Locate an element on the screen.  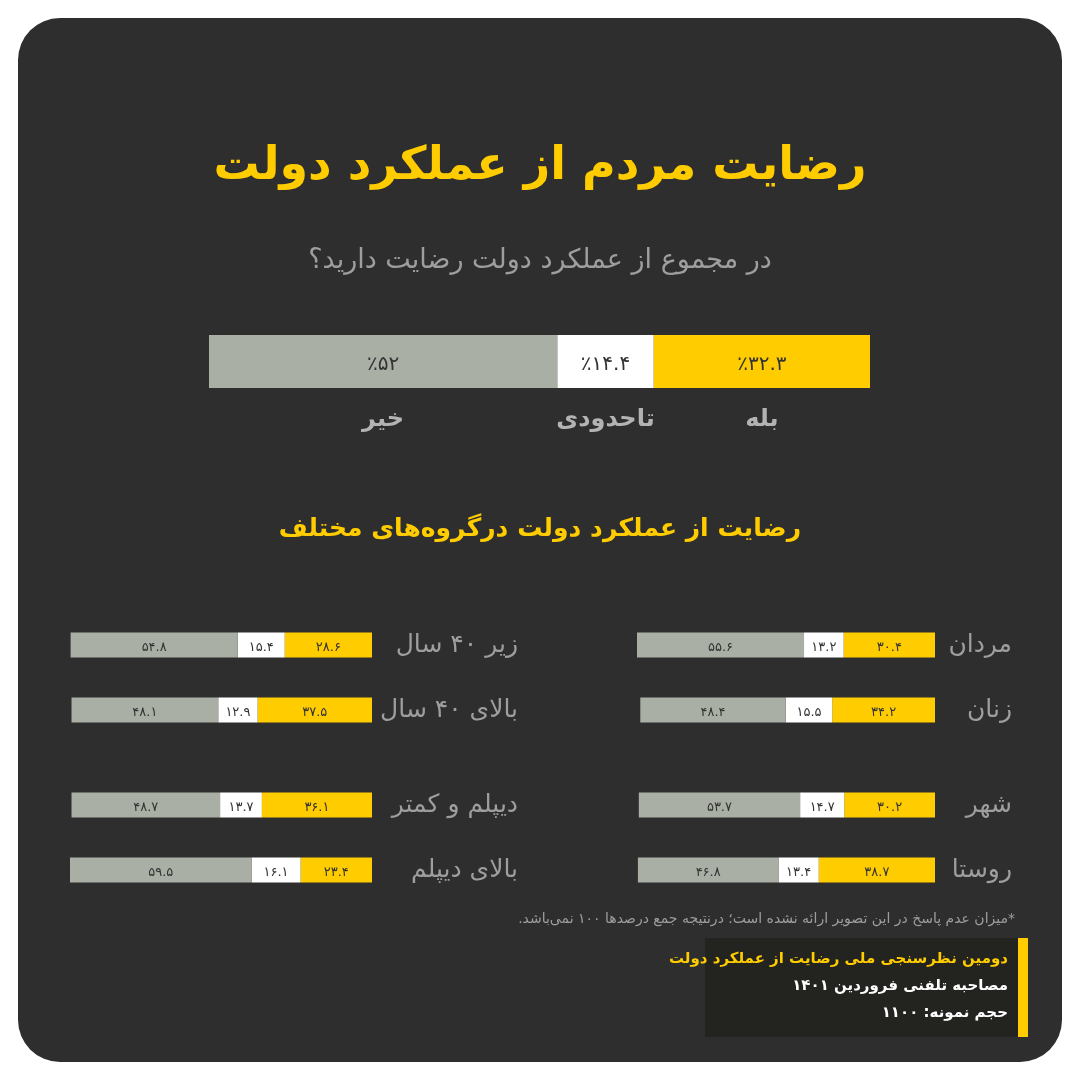
data-label: ۱۵.۴ is located at coordinates (261, 646).